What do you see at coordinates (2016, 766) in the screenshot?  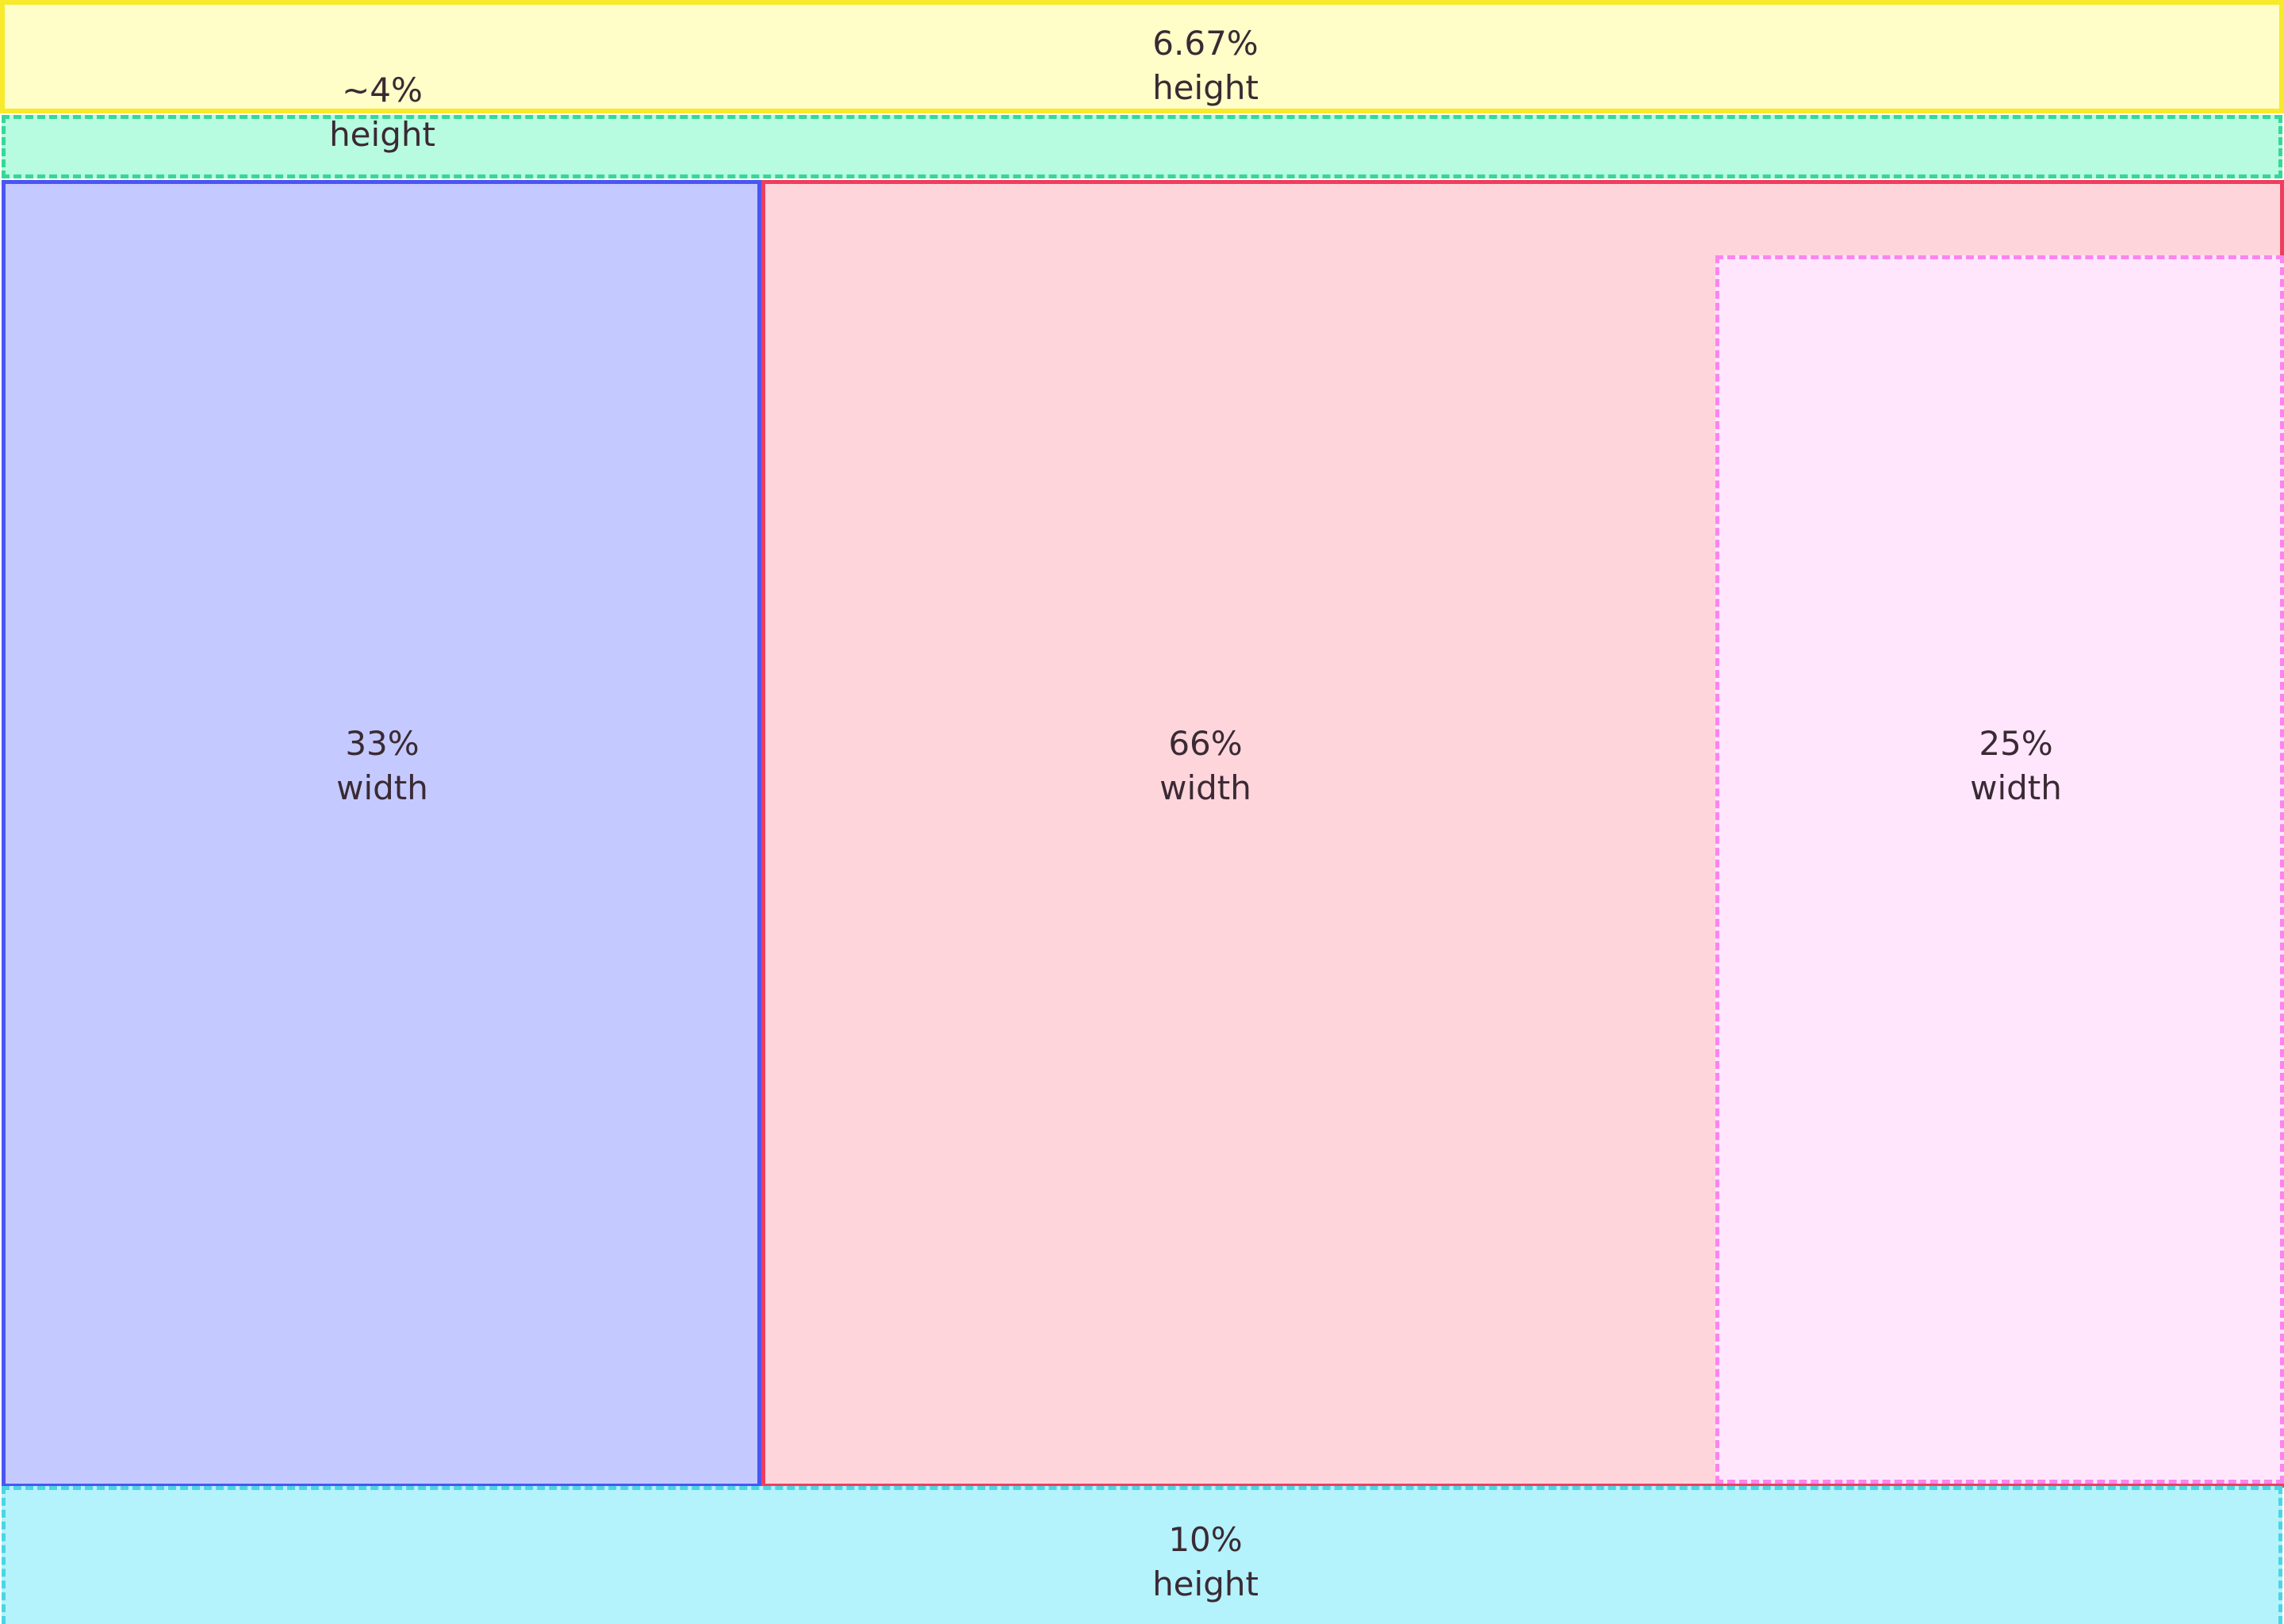 I see `inner-panel-label: 25% width` at bounding box center [2016, 766].